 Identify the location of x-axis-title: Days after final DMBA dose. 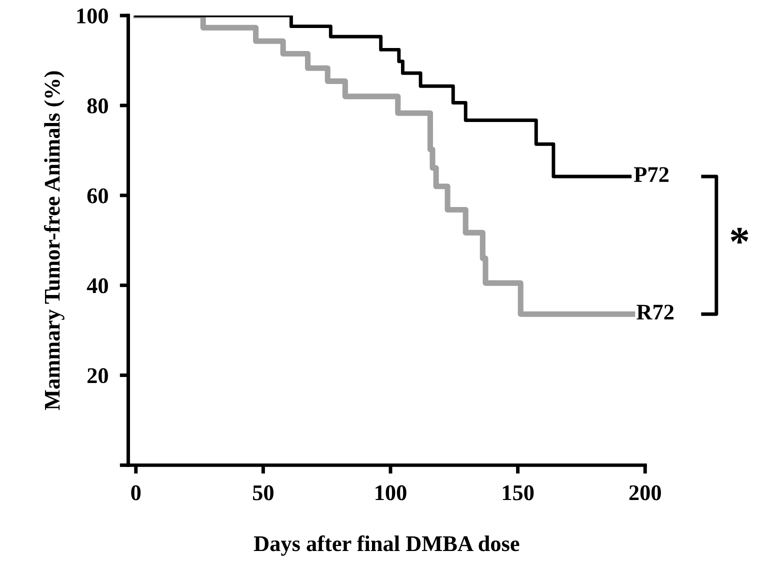
(387, 545).